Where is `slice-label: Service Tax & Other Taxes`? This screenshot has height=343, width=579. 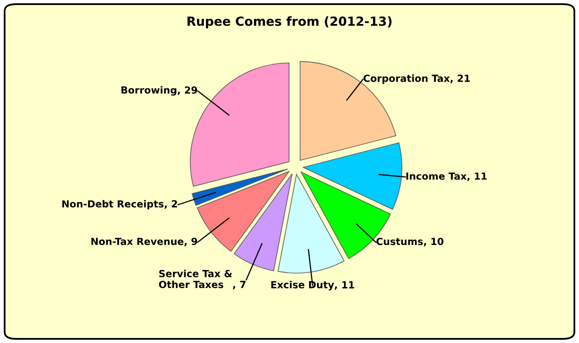
slice-label: Service Tax & Other Taxes is located at coordinates (195, 279).